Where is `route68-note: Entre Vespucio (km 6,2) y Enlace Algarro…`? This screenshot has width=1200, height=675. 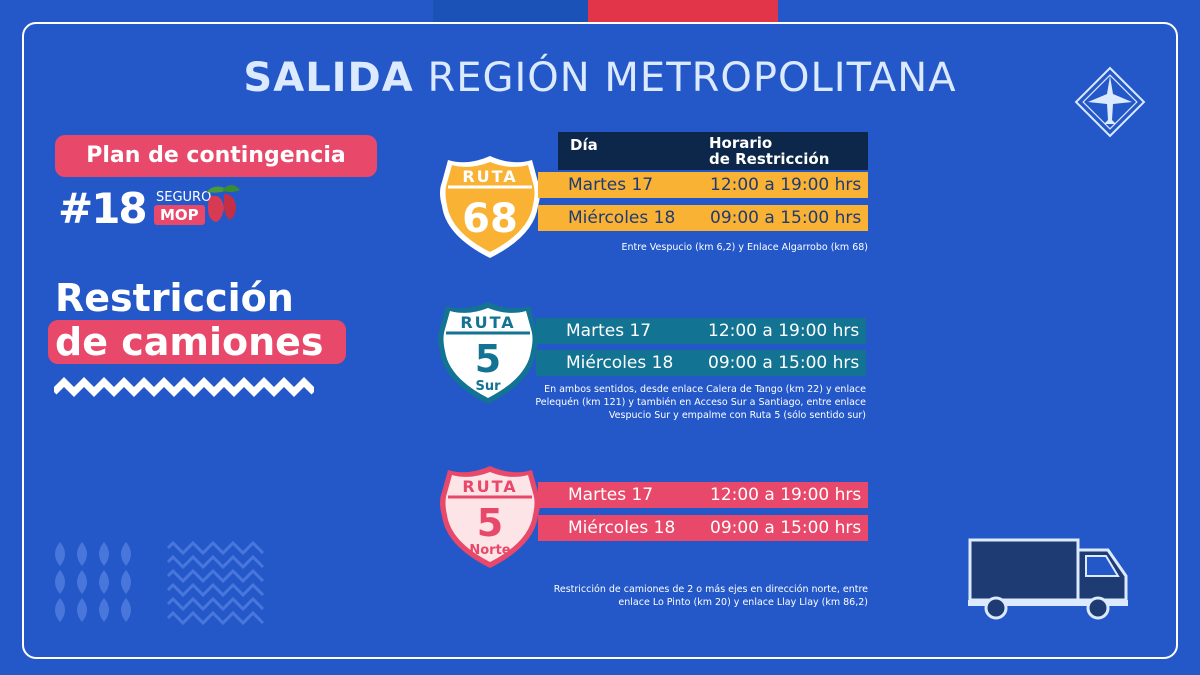
route68-note: Entre Vespucio (km 6,2) y Enlace Algarro… is located at coordinates (704, 247).